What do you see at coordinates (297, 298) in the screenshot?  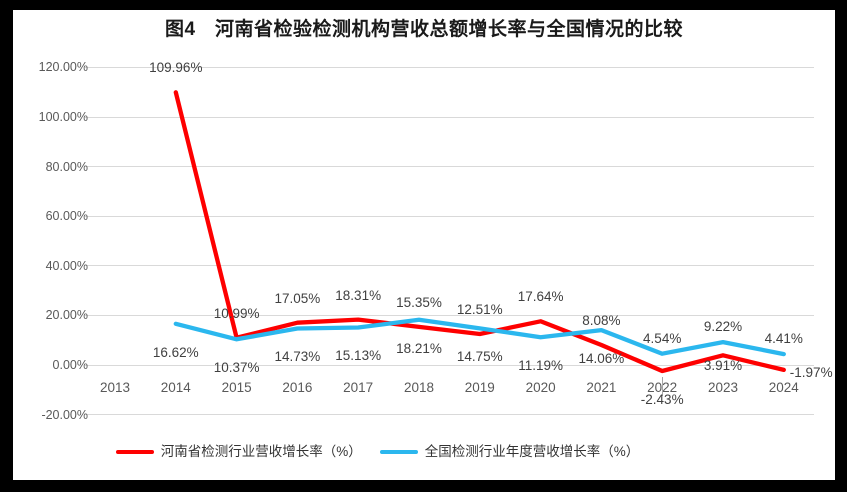 I see `data-label-henan-2016: 17.05%` at bounding box center [297, 298].